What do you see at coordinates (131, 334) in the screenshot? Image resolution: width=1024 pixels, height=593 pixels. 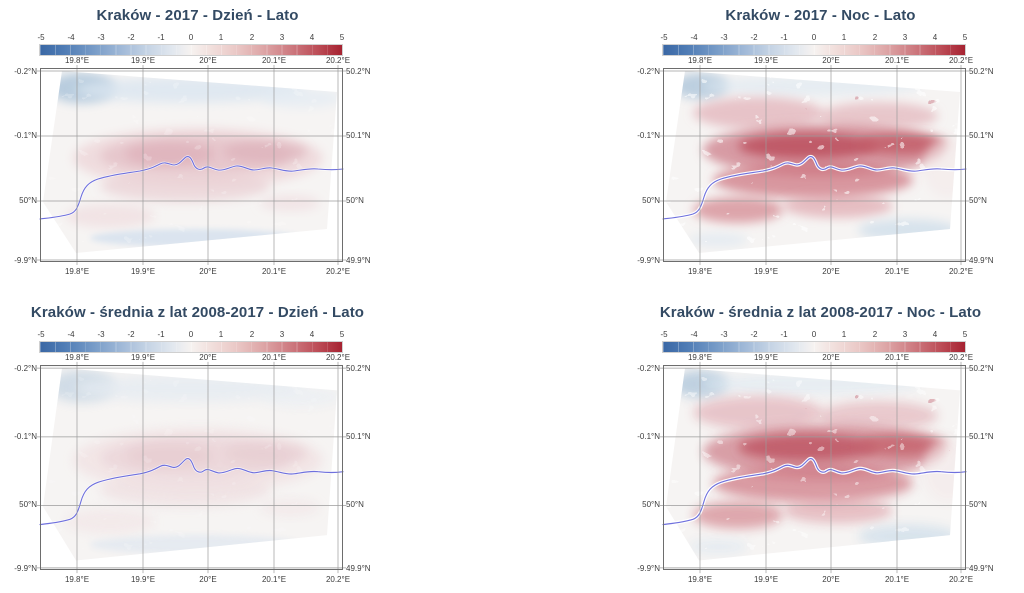 I see `colorbar-tick-label: -2` at bounding box center [131, 334].